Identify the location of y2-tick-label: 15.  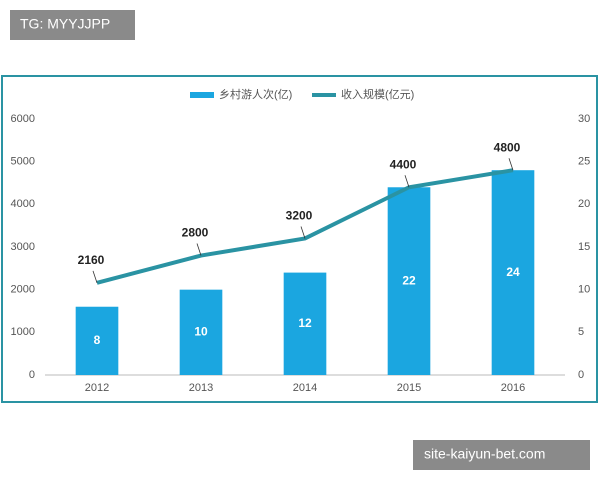
(584, 247).